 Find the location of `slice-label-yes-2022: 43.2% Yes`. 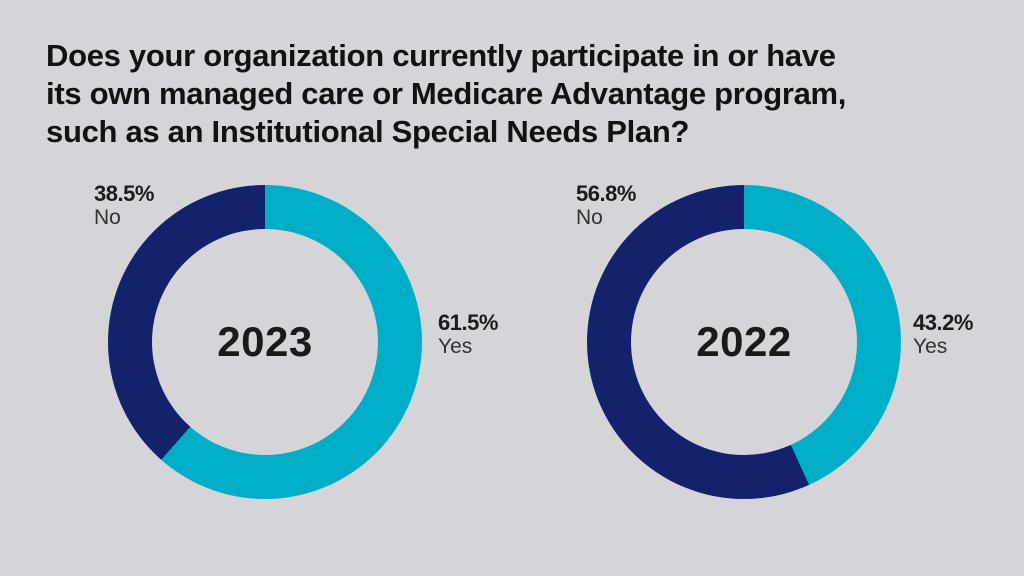

slice-label-yes-2022: 43.2% Yes is located at coordinates (943, 335).